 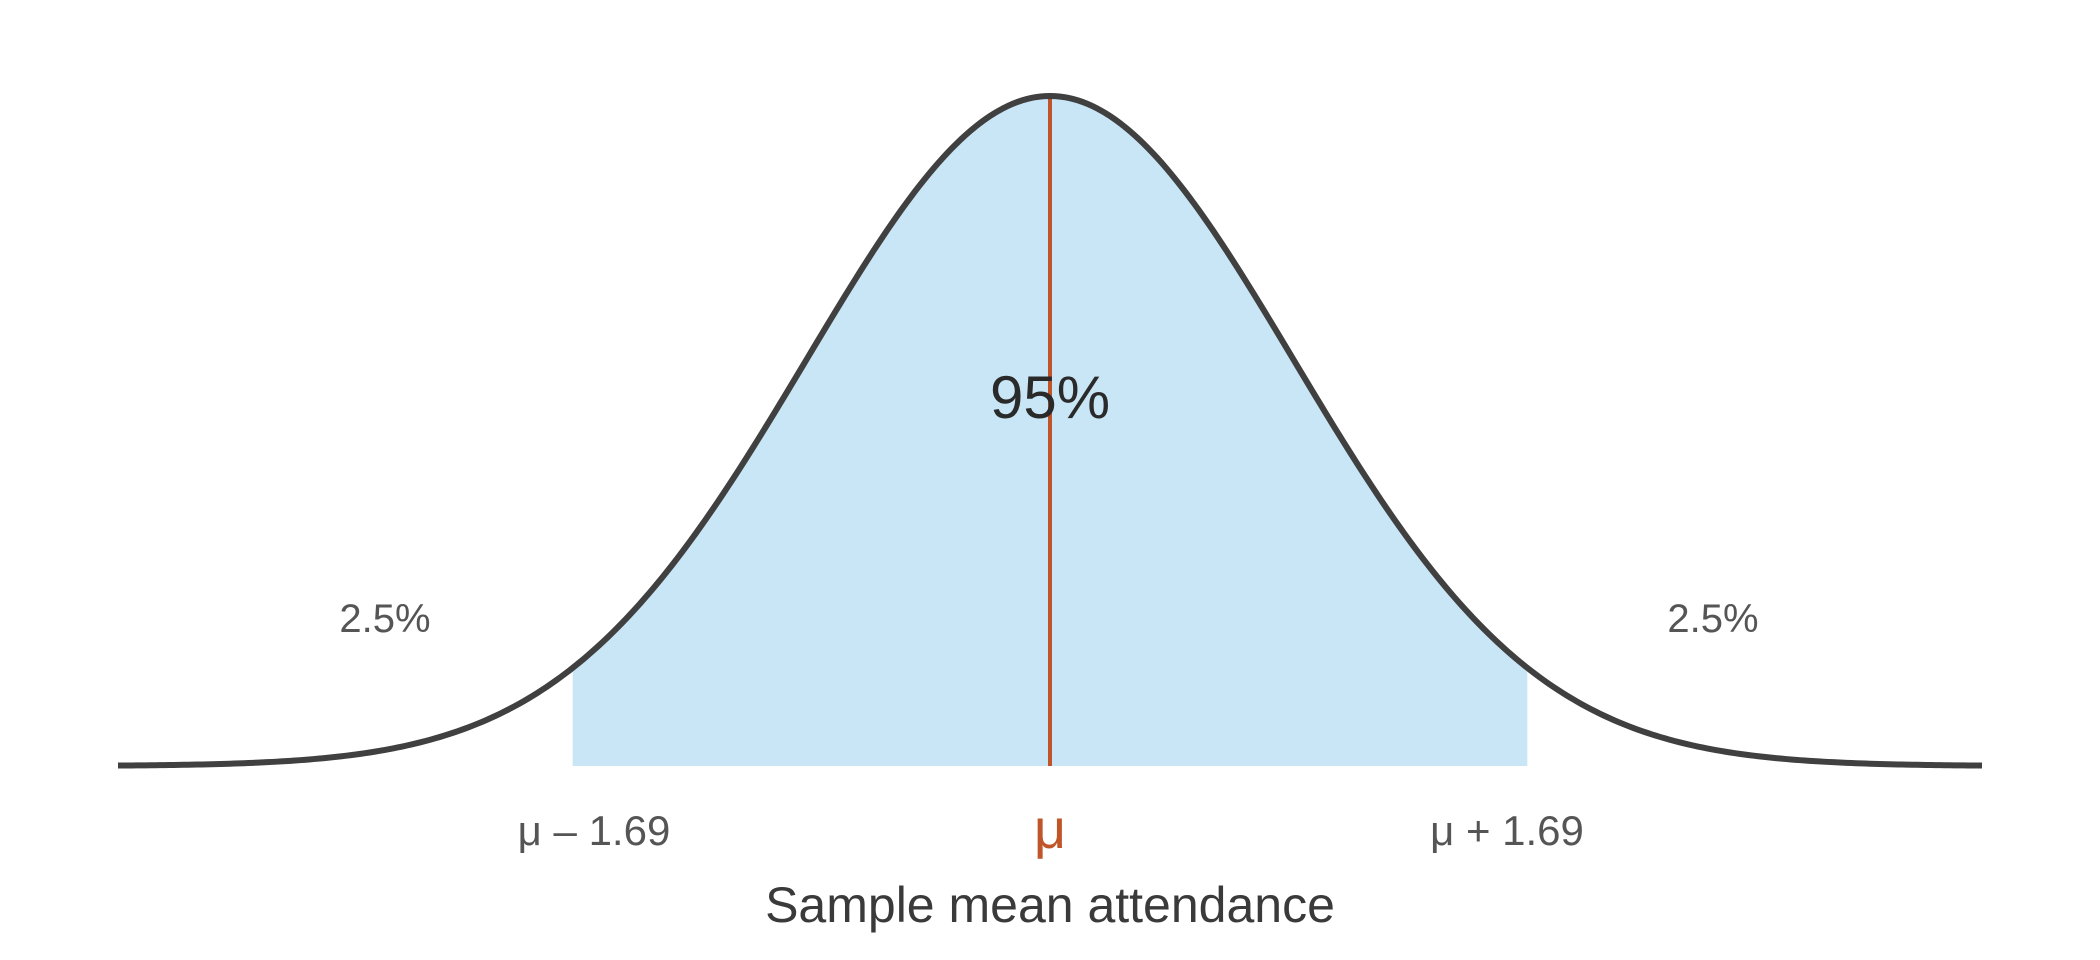 What do you see at coordinates (1050, 397) in the screenshot?
I see `central-region-percent: 95%` at bounding box center [1050, 397].